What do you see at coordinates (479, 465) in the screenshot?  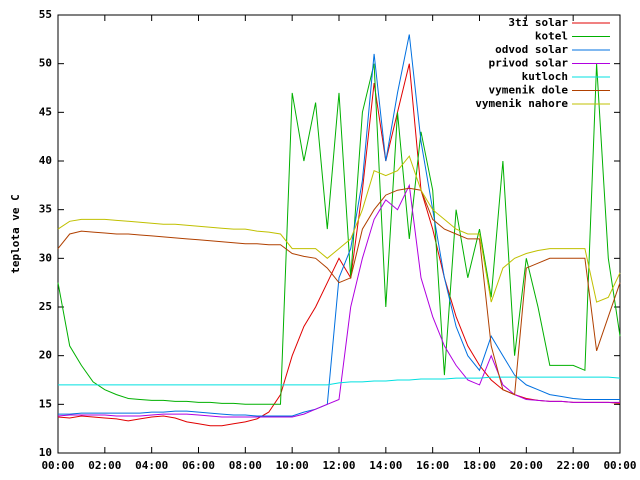 I see `x-tick-label: 18:00` at bounding box center [479, 465].